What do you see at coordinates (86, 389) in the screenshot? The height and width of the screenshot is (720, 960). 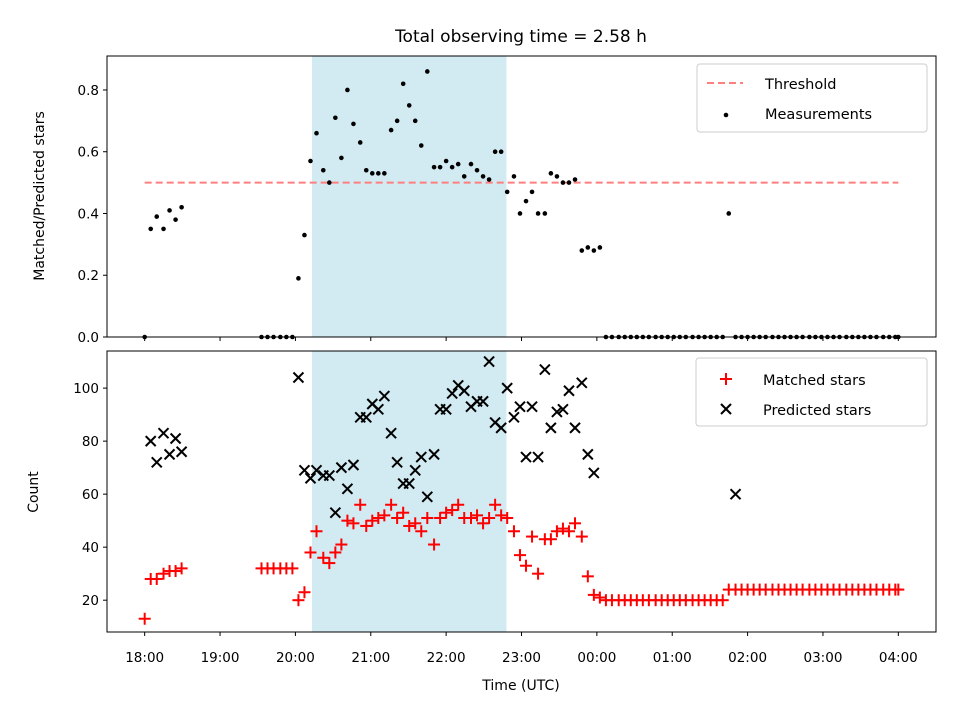 I see `bottom-ytick-label-4: 100` at bounding box center [86, 389].